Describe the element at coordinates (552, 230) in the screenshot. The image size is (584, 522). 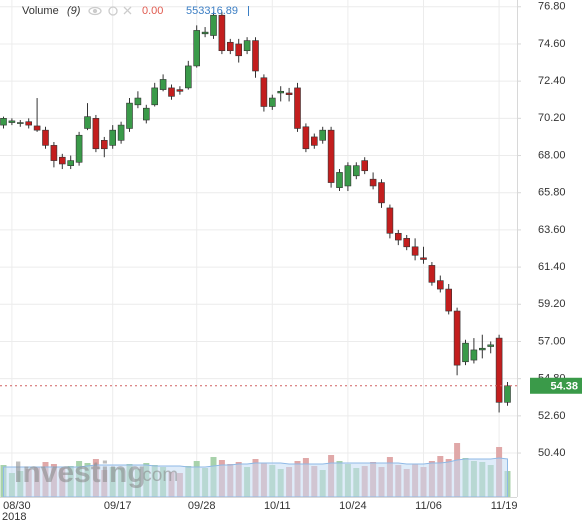
I see `y-tick-label: 63.60` at that location.